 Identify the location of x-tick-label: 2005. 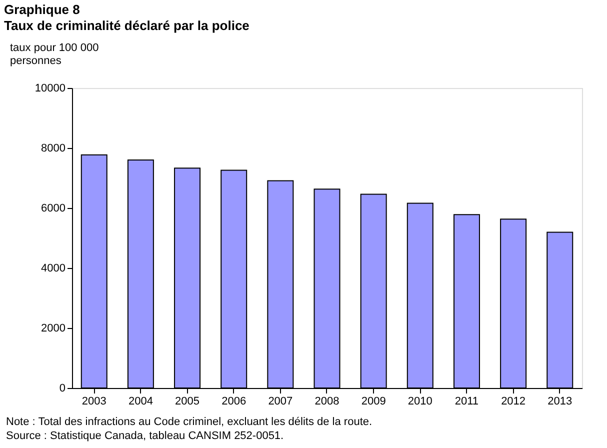
(187, 402).